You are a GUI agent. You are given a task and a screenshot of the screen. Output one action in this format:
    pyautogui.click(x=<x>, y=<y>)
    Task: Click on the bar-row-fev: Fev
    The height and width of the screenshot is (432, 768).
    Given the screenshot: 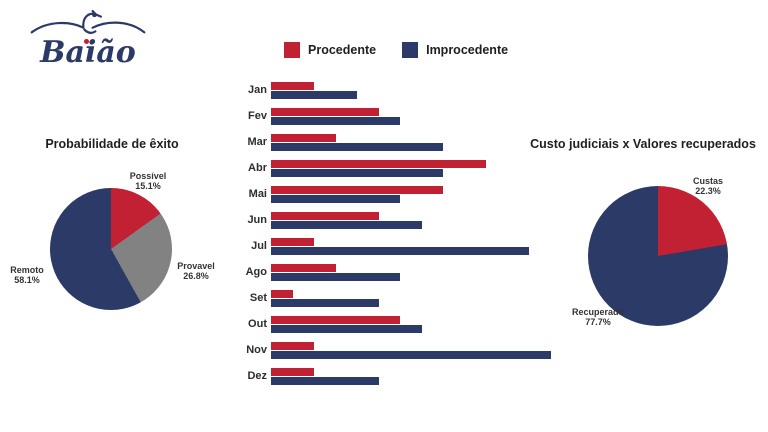 What is the action you would take?
    pyautogui.click(x=409, y=121)
    